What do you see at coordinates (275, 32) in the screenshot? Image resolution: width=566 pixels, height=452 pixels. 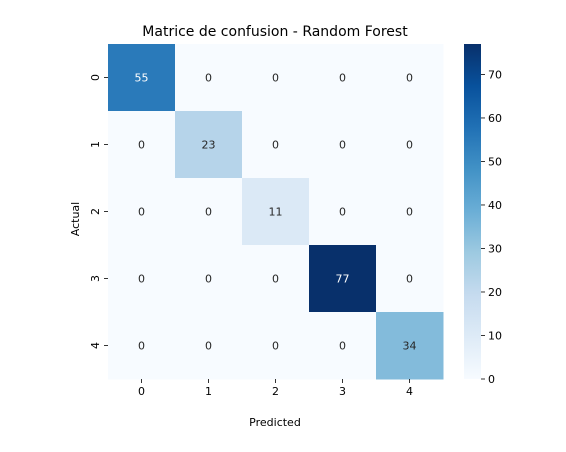 I see `chart-title: Matrice de confusion - Random Forest` at bounding box center [275, 32].